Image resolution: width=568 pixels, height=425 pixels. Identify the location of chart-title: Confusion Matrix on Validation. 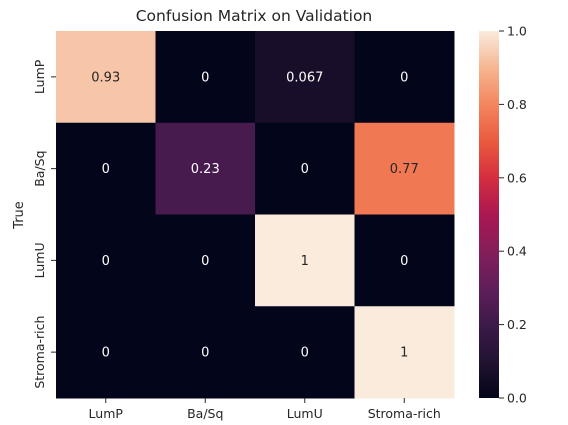
(254, 16).